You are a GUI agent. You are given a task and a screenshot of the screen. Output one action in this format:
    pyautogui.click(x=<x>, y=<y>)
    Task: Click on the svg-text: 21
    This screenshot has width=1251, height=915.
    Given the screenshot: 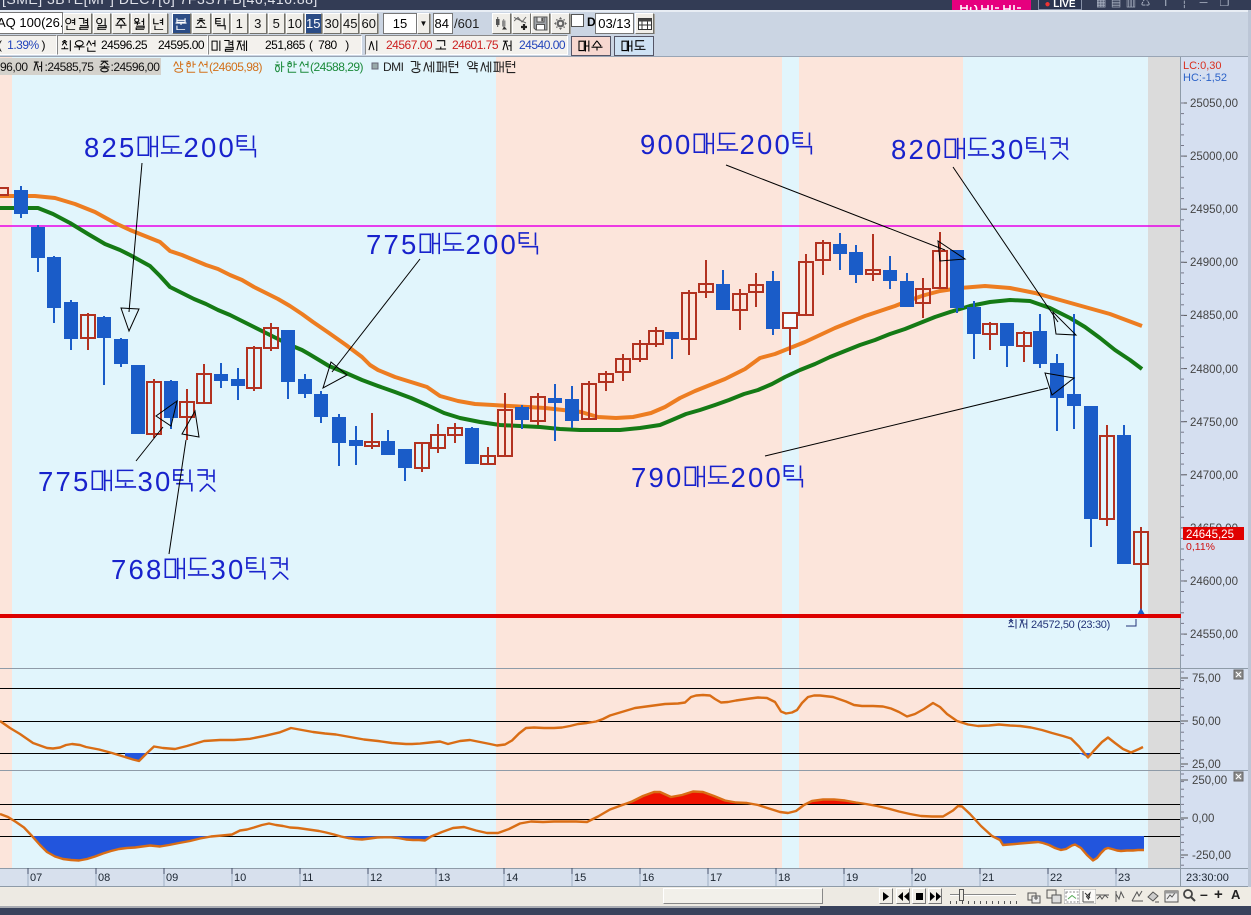 What is the action you would take?
    pyautogui.click(x=988, y=878)
    